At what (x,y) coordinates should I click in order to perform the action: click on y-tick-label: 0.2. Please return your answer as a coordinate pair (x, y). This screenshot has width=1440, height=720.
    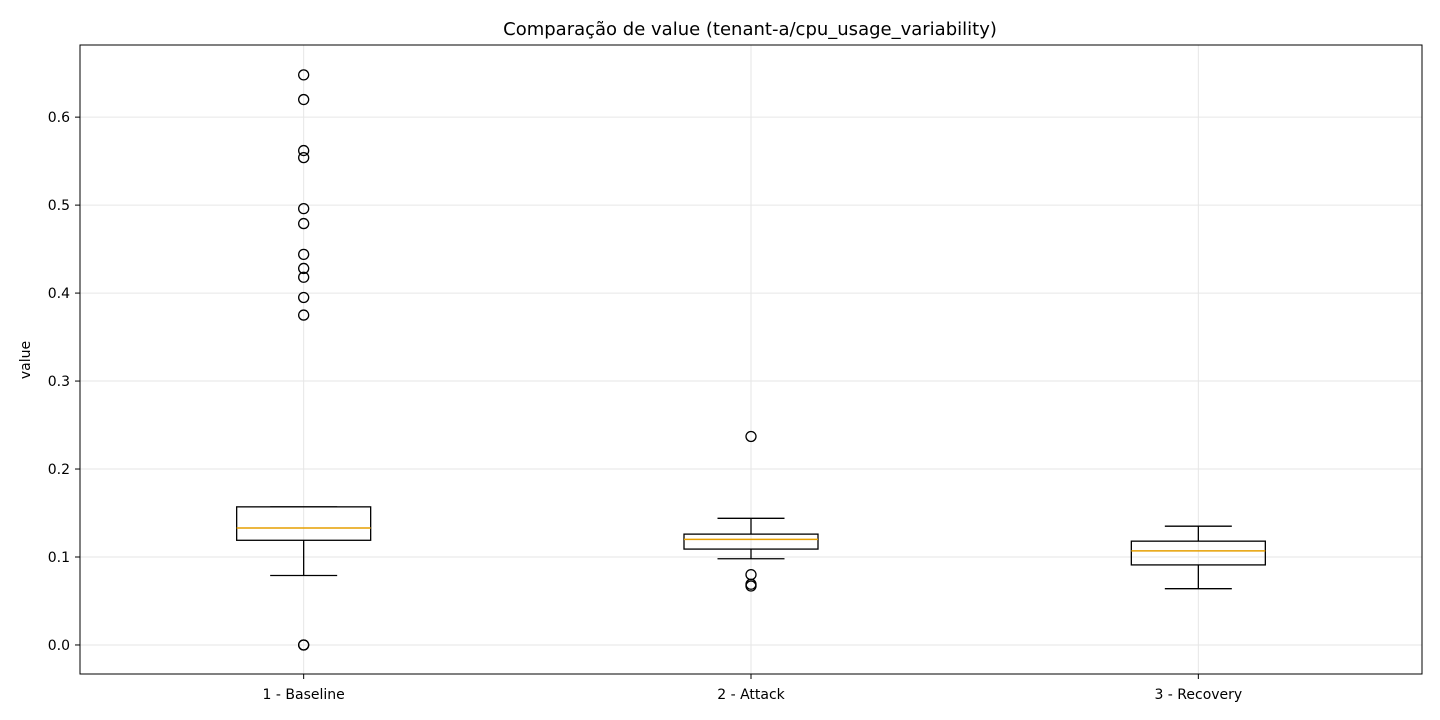
    Looking at the image, I should click on (59, 470).